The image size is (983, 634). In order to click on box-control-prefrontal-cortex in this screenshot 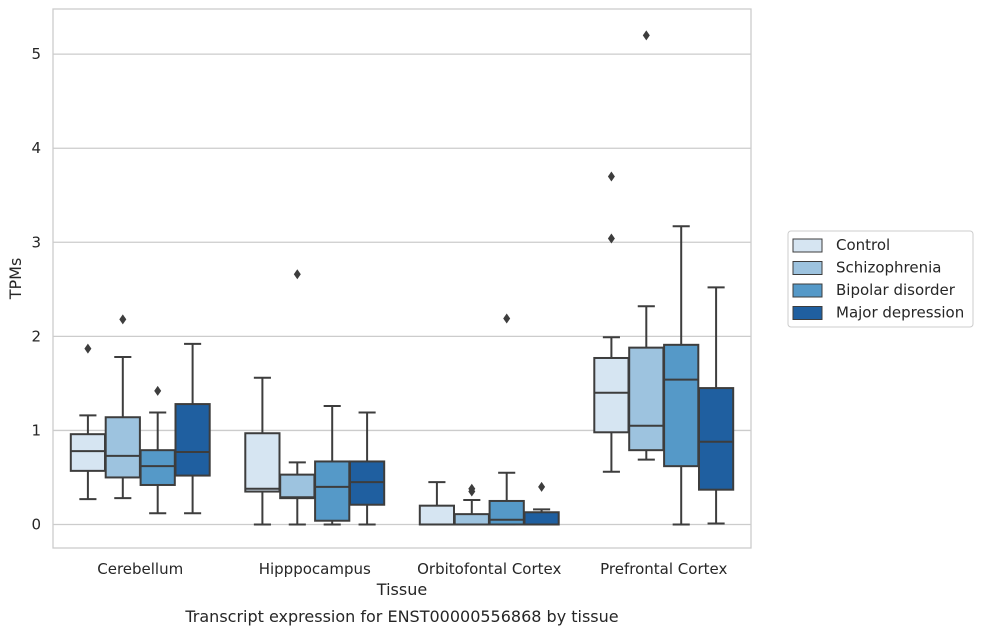, I will do `click(611, 322)`.